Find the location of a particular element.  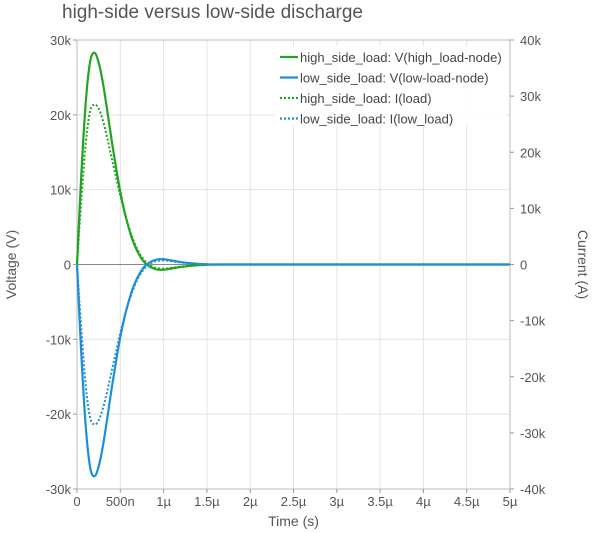

y-tick-label-right-8: 40k is located at coordinates (530, 40).